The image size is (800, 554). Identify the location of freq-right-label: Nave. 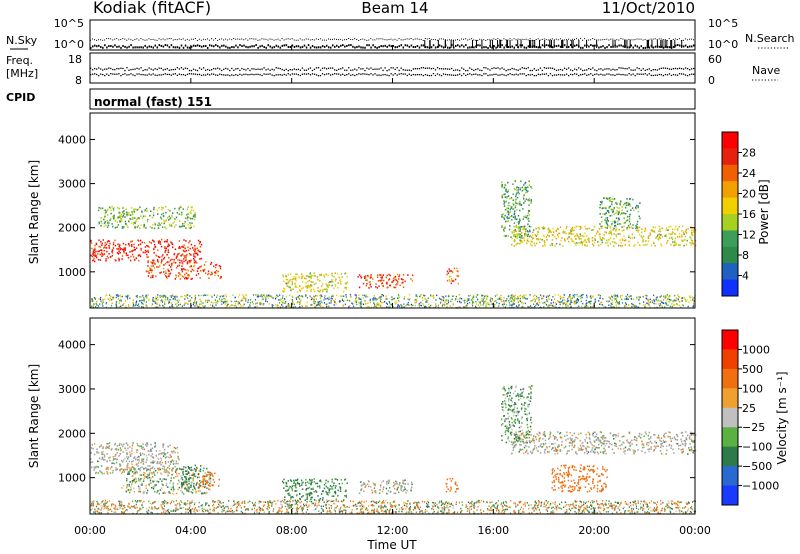
(766, 70).